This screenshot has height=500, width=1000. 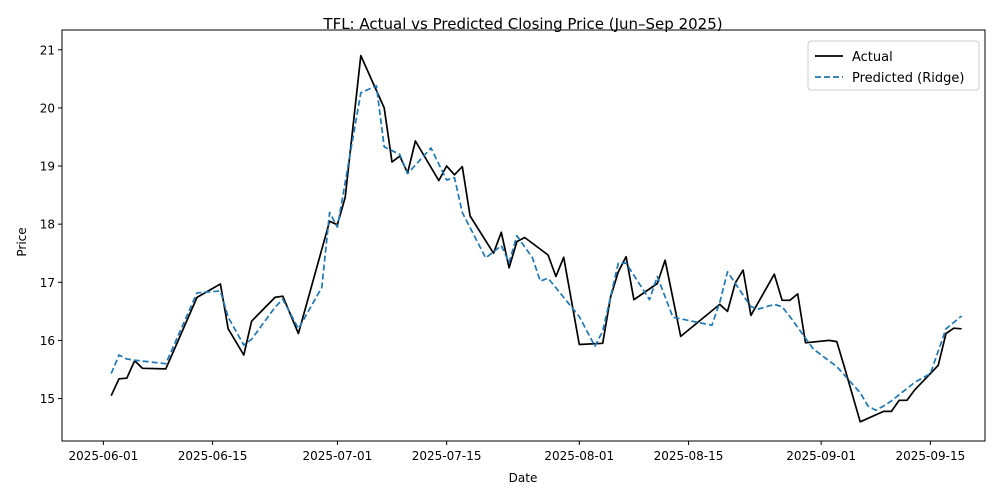 I want to click on y-tick-label: 15, so click(x=47, y=399).